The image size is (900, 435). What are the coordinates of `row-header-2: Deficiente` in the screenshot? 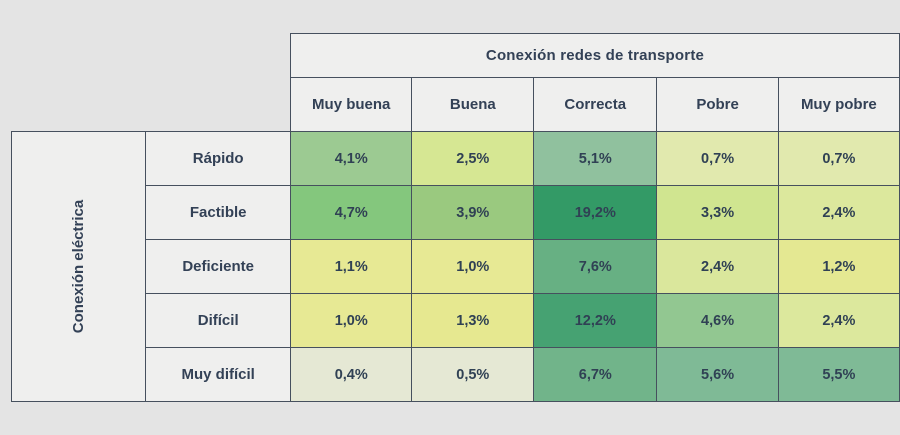 It's located at (218, 266).